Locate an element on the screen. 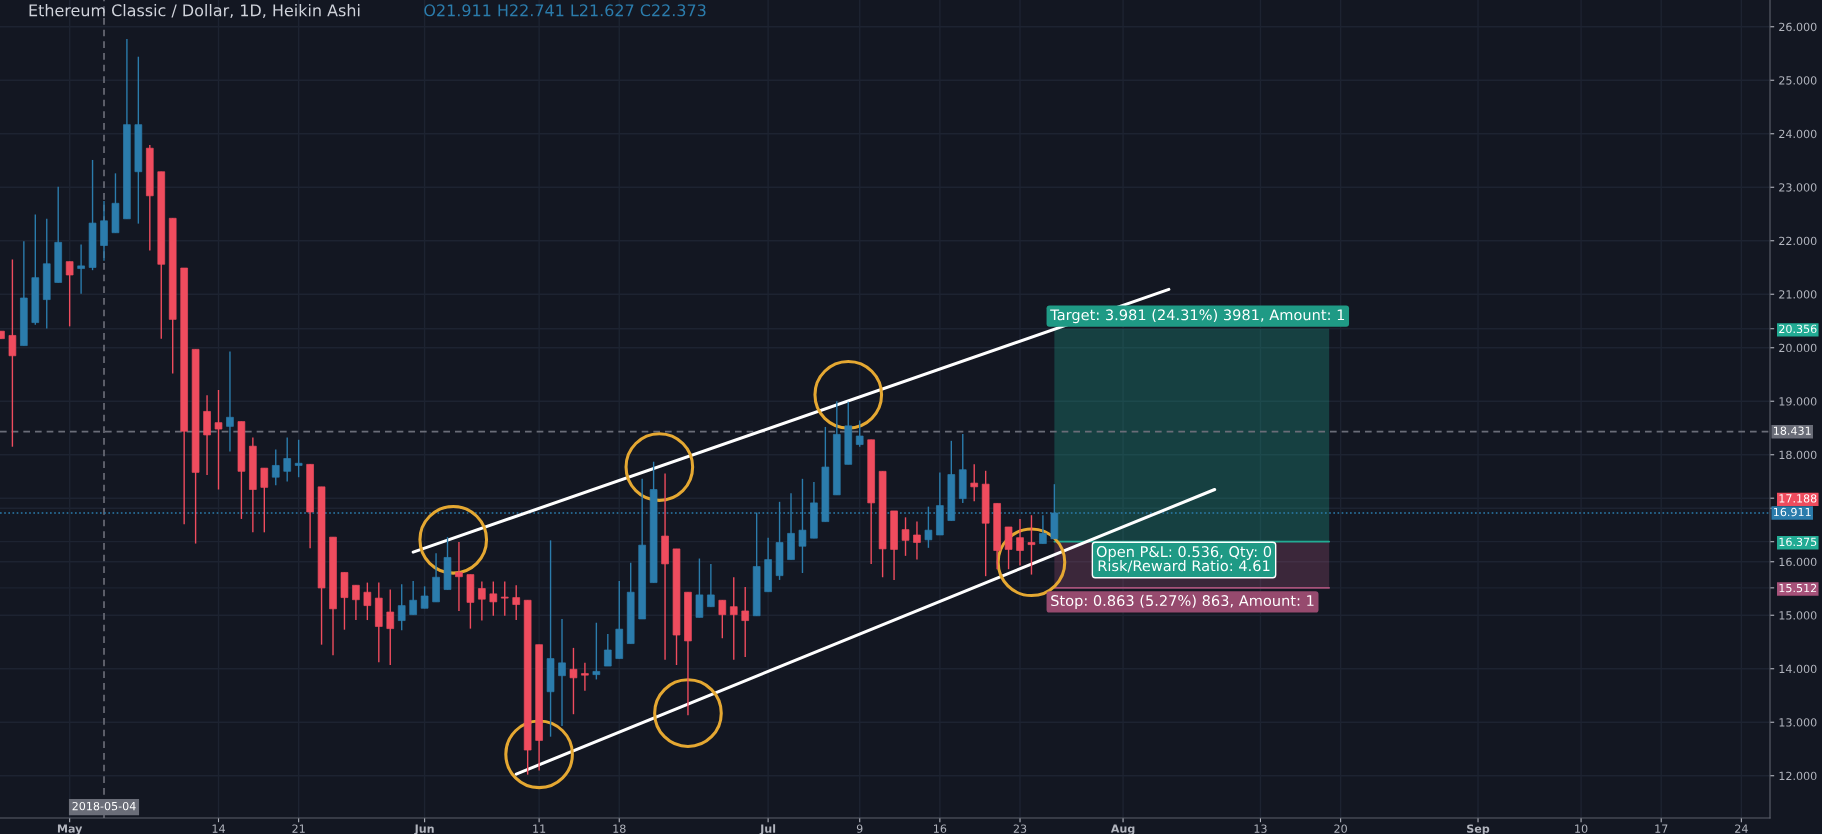  y-tick-label: 12.000 is located at coordinates (1798, 776).